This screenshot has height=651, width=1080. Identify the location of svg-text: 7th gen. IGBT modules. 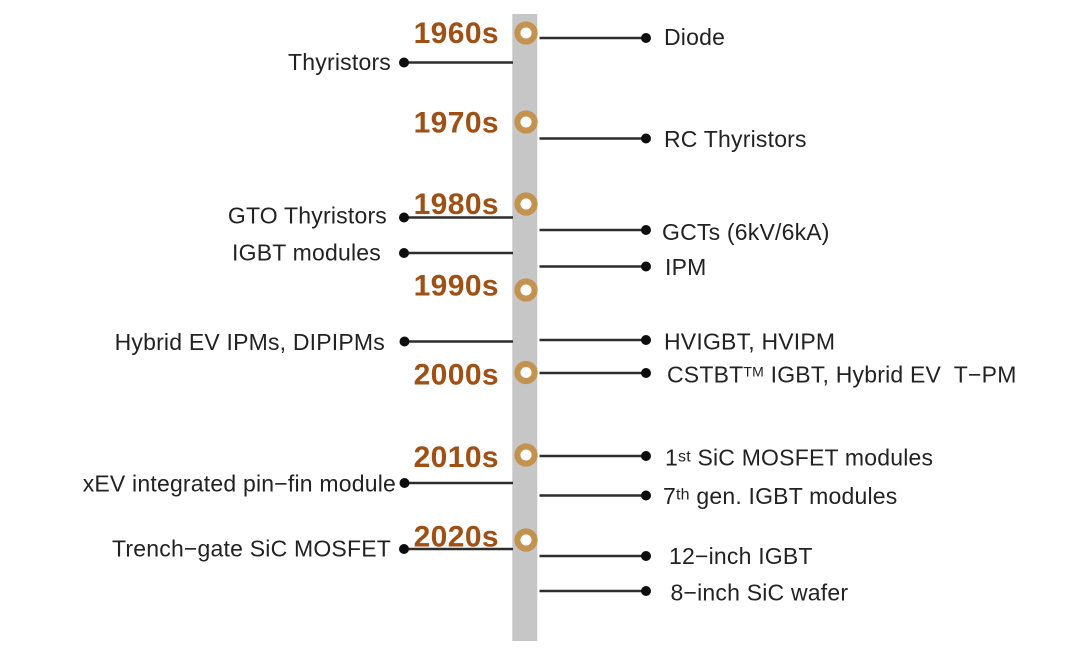
(780, 496).